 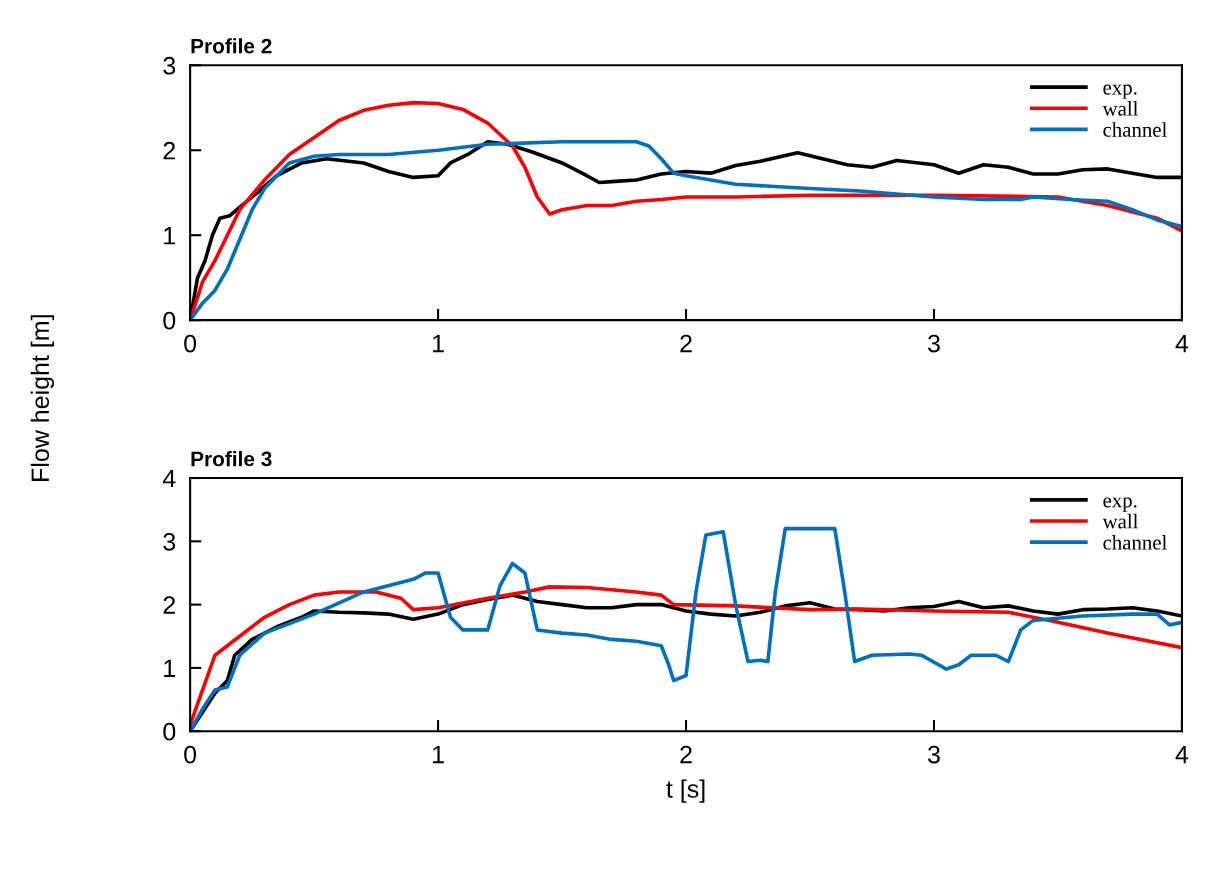 I want to click on y-tick-label: 4, so click(x=169, y=478).